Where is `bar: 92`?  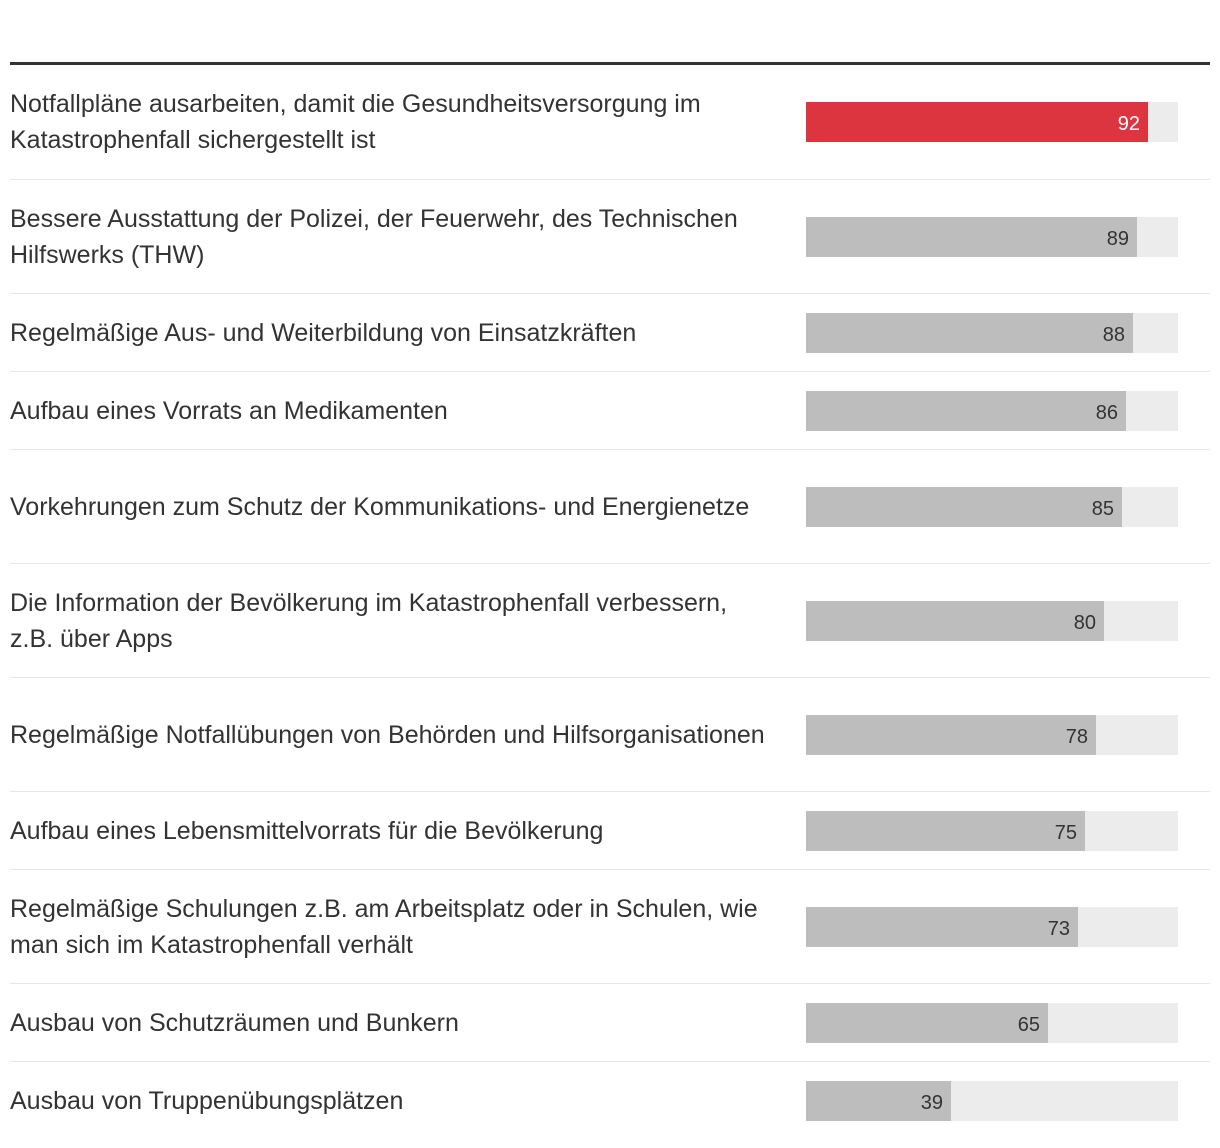 bar: 92 is located at coordinates (977, 122).